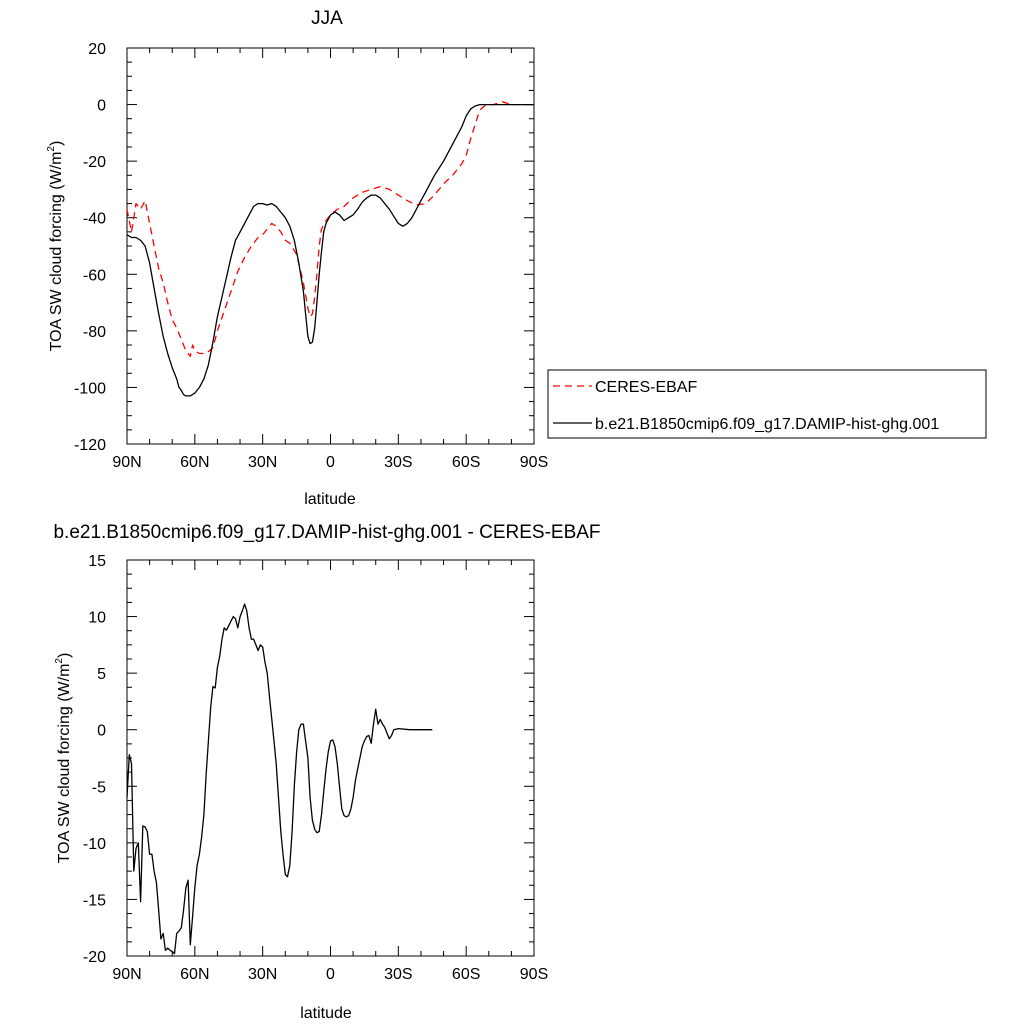 Image resolution: width=1024 pixels, height=1024 pixels. Describe the element at coordinates (94, 844) in the screenshot. I see `bottom-y-tick-label: -10` at that location.